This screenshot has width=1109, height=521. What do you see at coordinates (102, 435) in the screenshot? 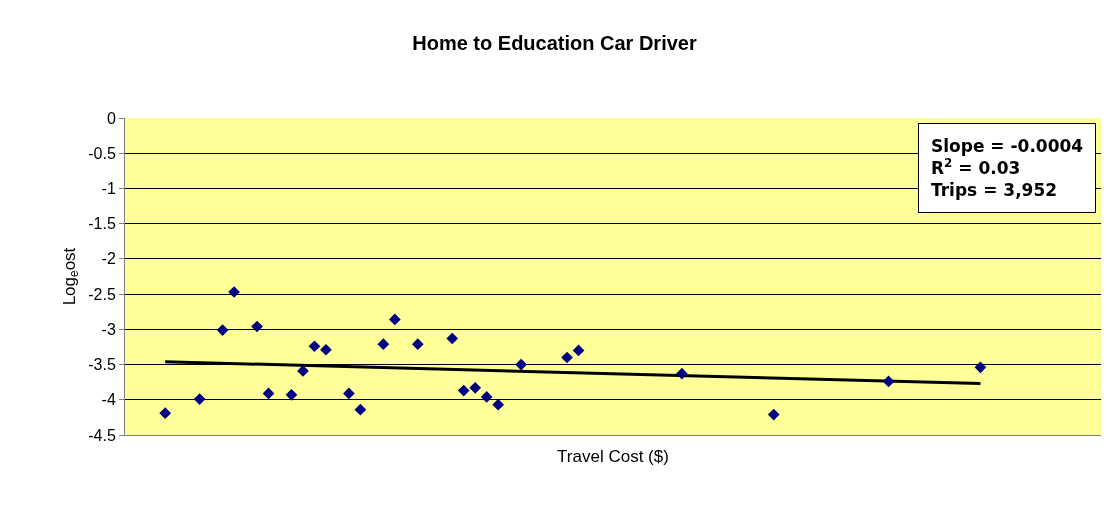
I see `y-tick-label: -4.5` at bounding box center [102, 435].